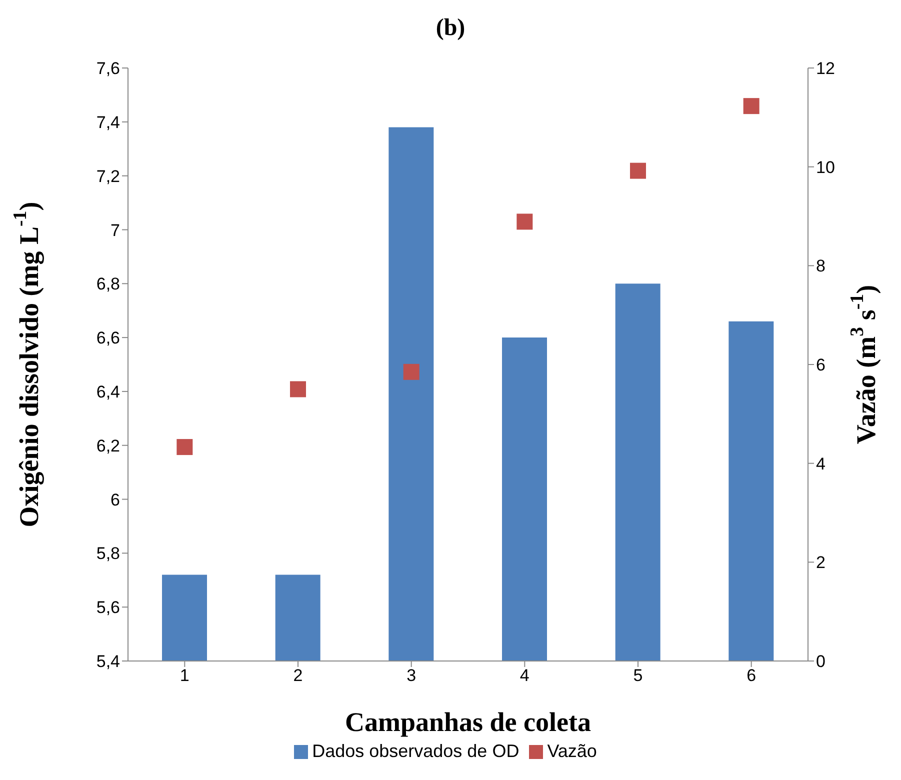 Image resolution: width=901 pixels, height=780 pixels. Describe the element at coordinates (821, 266) in the screenshot. I see `y2-tick-label: 8` at that location.